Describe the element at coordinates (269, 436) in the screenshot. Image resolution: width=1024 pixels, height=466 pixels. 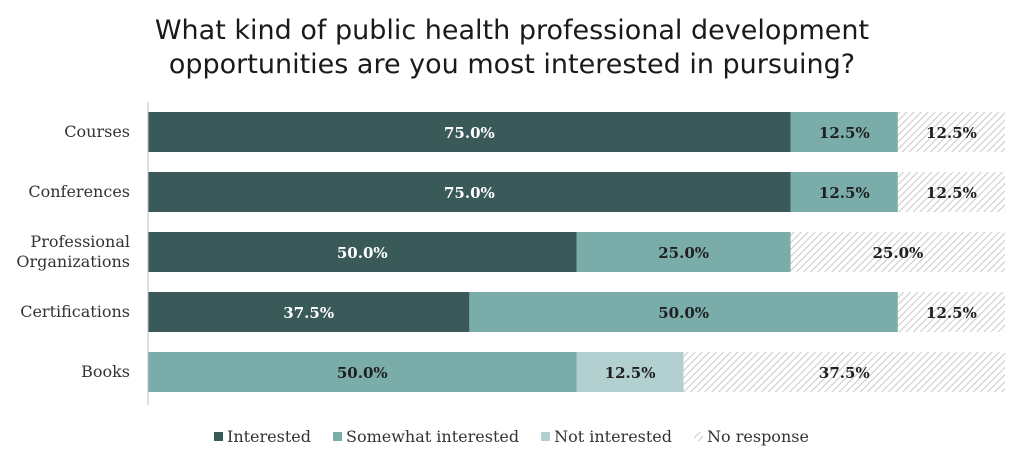
I see `legend-label: Interested` at that location.